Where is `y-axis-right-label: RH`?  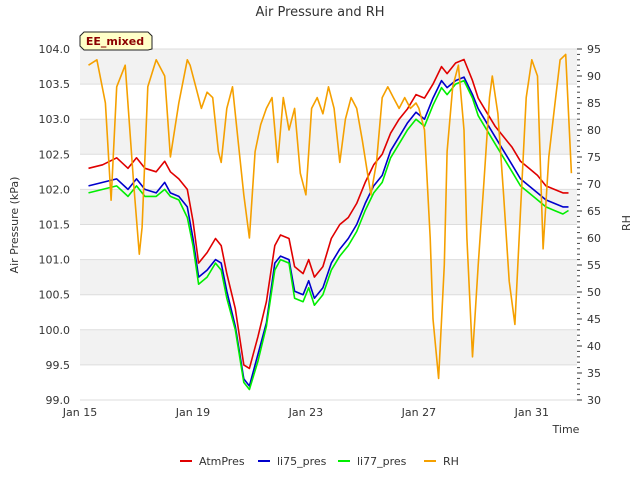
y-axis-right-label: RH is located at coordinates (626, 223).